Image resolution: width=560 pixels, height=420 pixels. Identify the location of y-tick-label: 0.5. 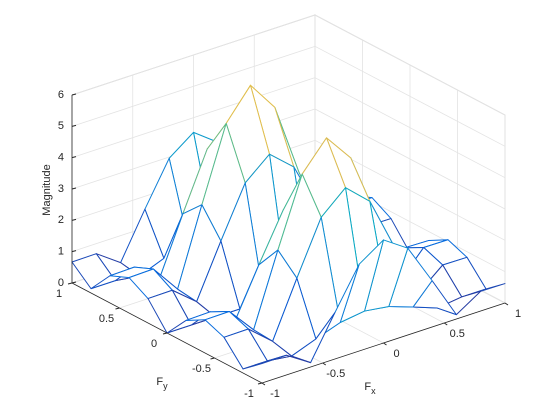
(106, 319).